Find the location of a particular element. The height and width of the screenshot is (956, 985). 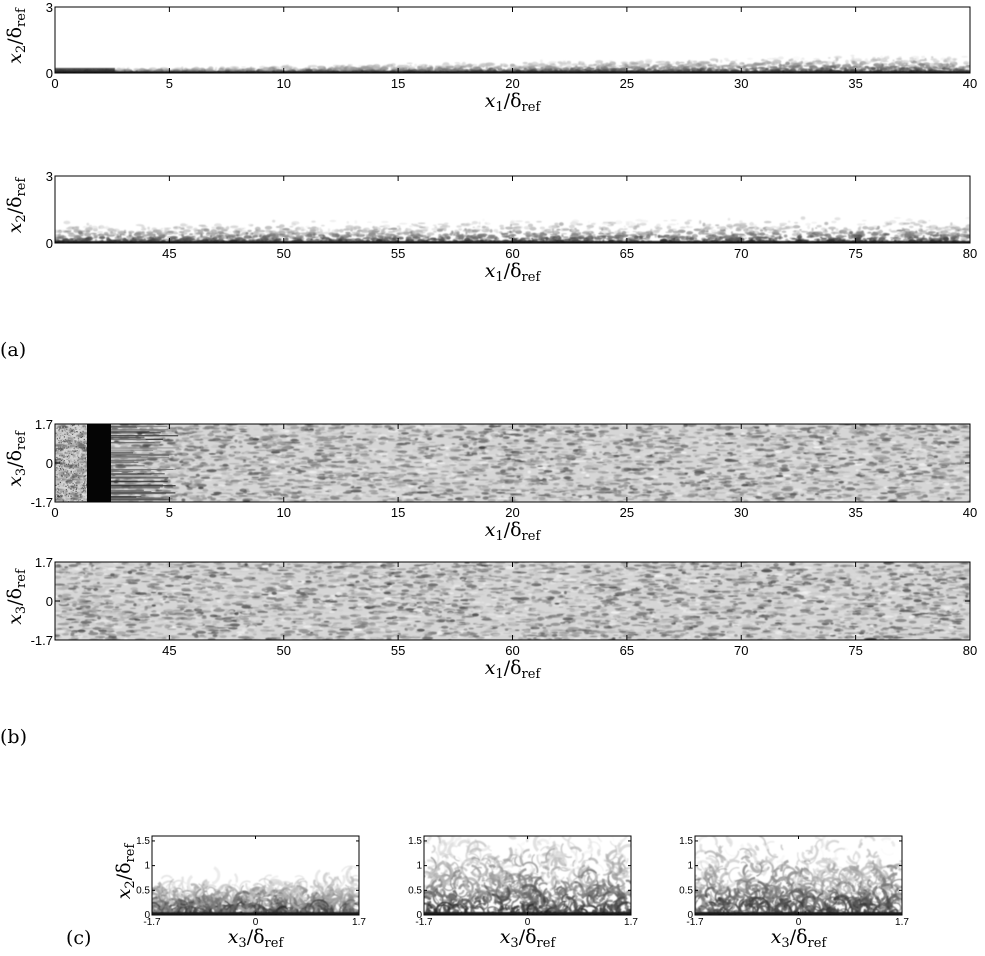

chart-panel-c3: -1.7 0 1.700.511.5x3/δref is located at coordinates (794, 893).